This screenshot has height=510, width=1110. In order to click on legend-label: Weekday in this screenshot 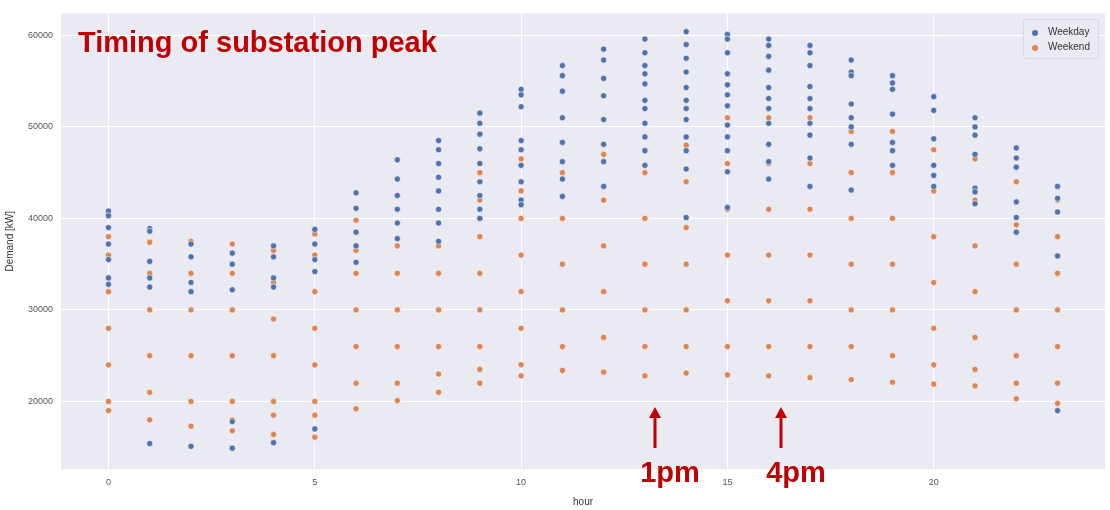, I will do `click(1068, 32)`.